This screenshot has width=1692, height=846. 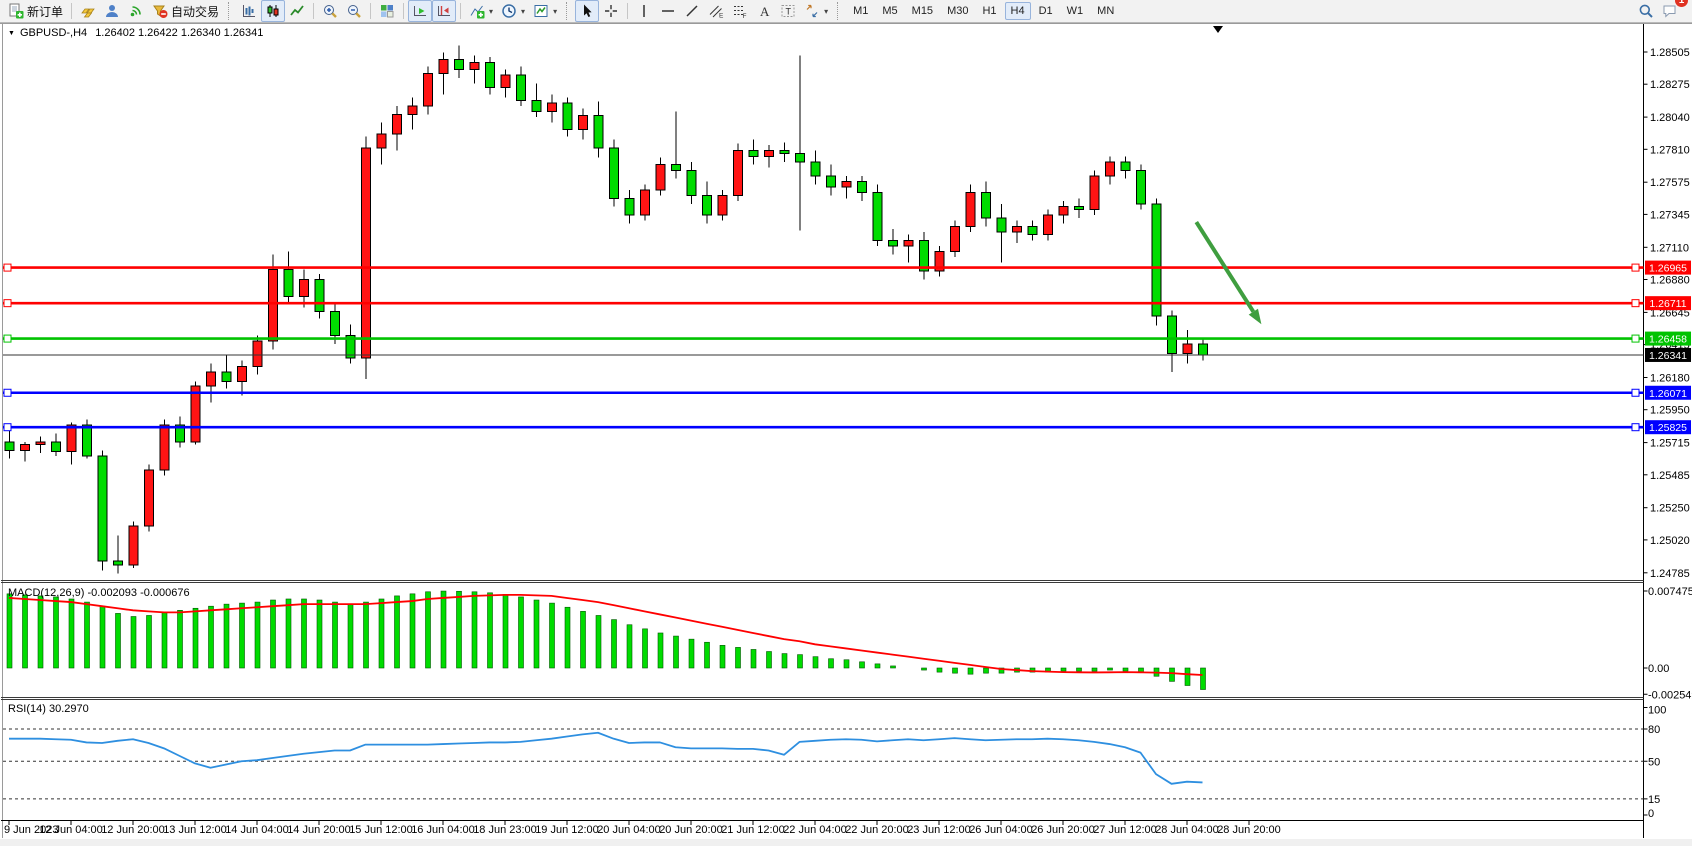 I want to click on timeframe-m5-button: M5, so click(x=890, y=11).